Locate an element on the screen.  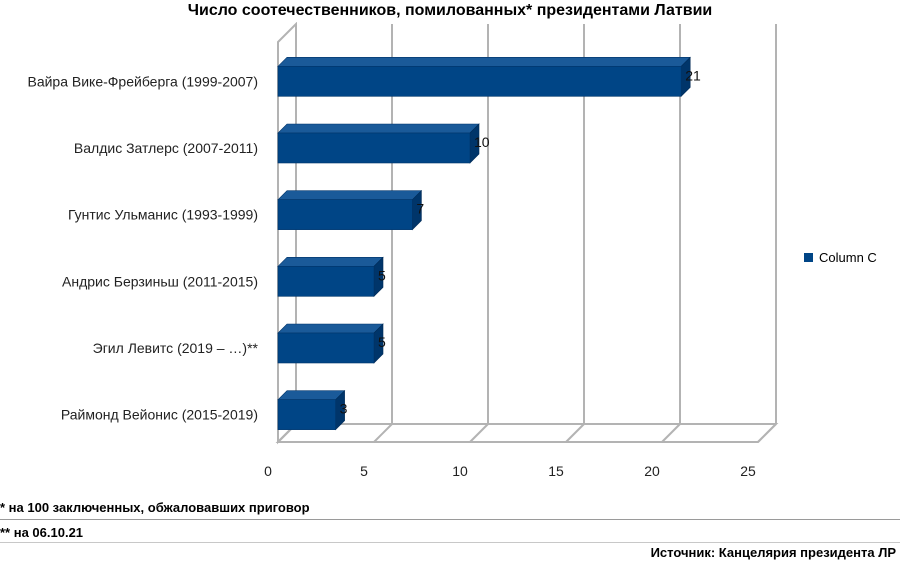
x-tick-label: 10 is located at coordinates (460, 471).